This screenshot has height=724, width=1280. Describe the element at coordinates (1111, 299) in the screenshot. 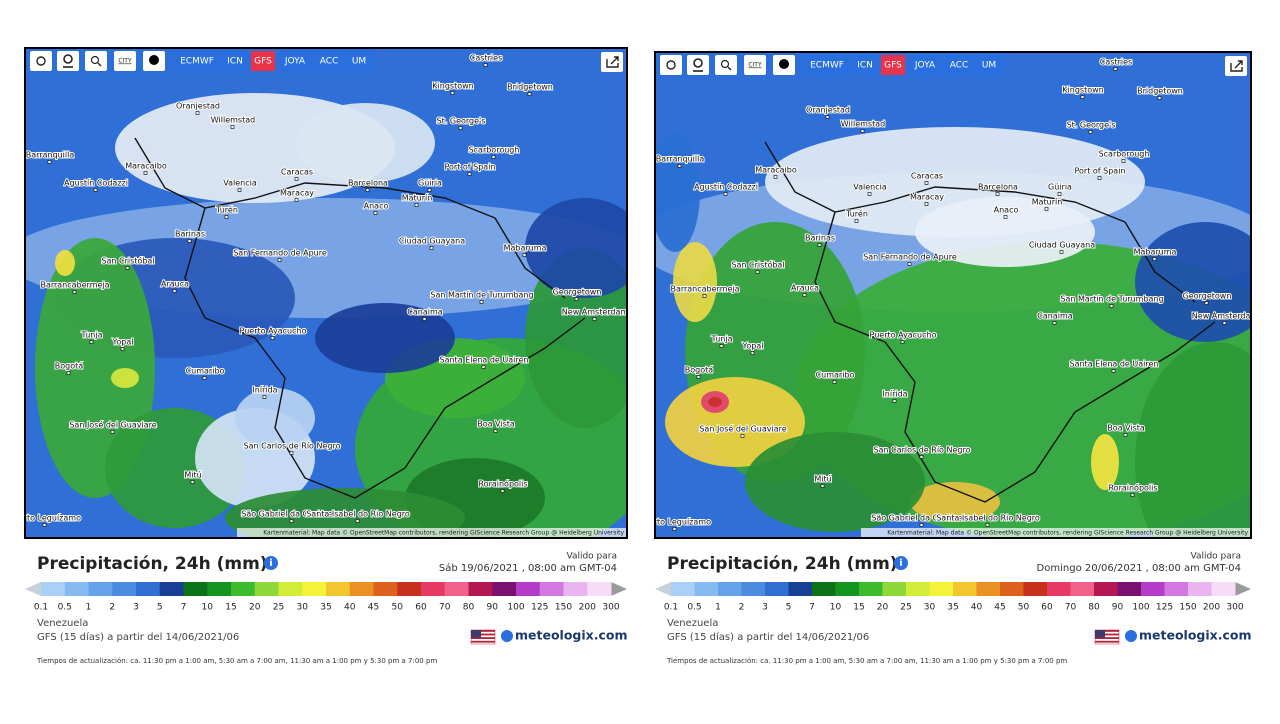

I see `city-label: San Martín de Turumbang` at that location.